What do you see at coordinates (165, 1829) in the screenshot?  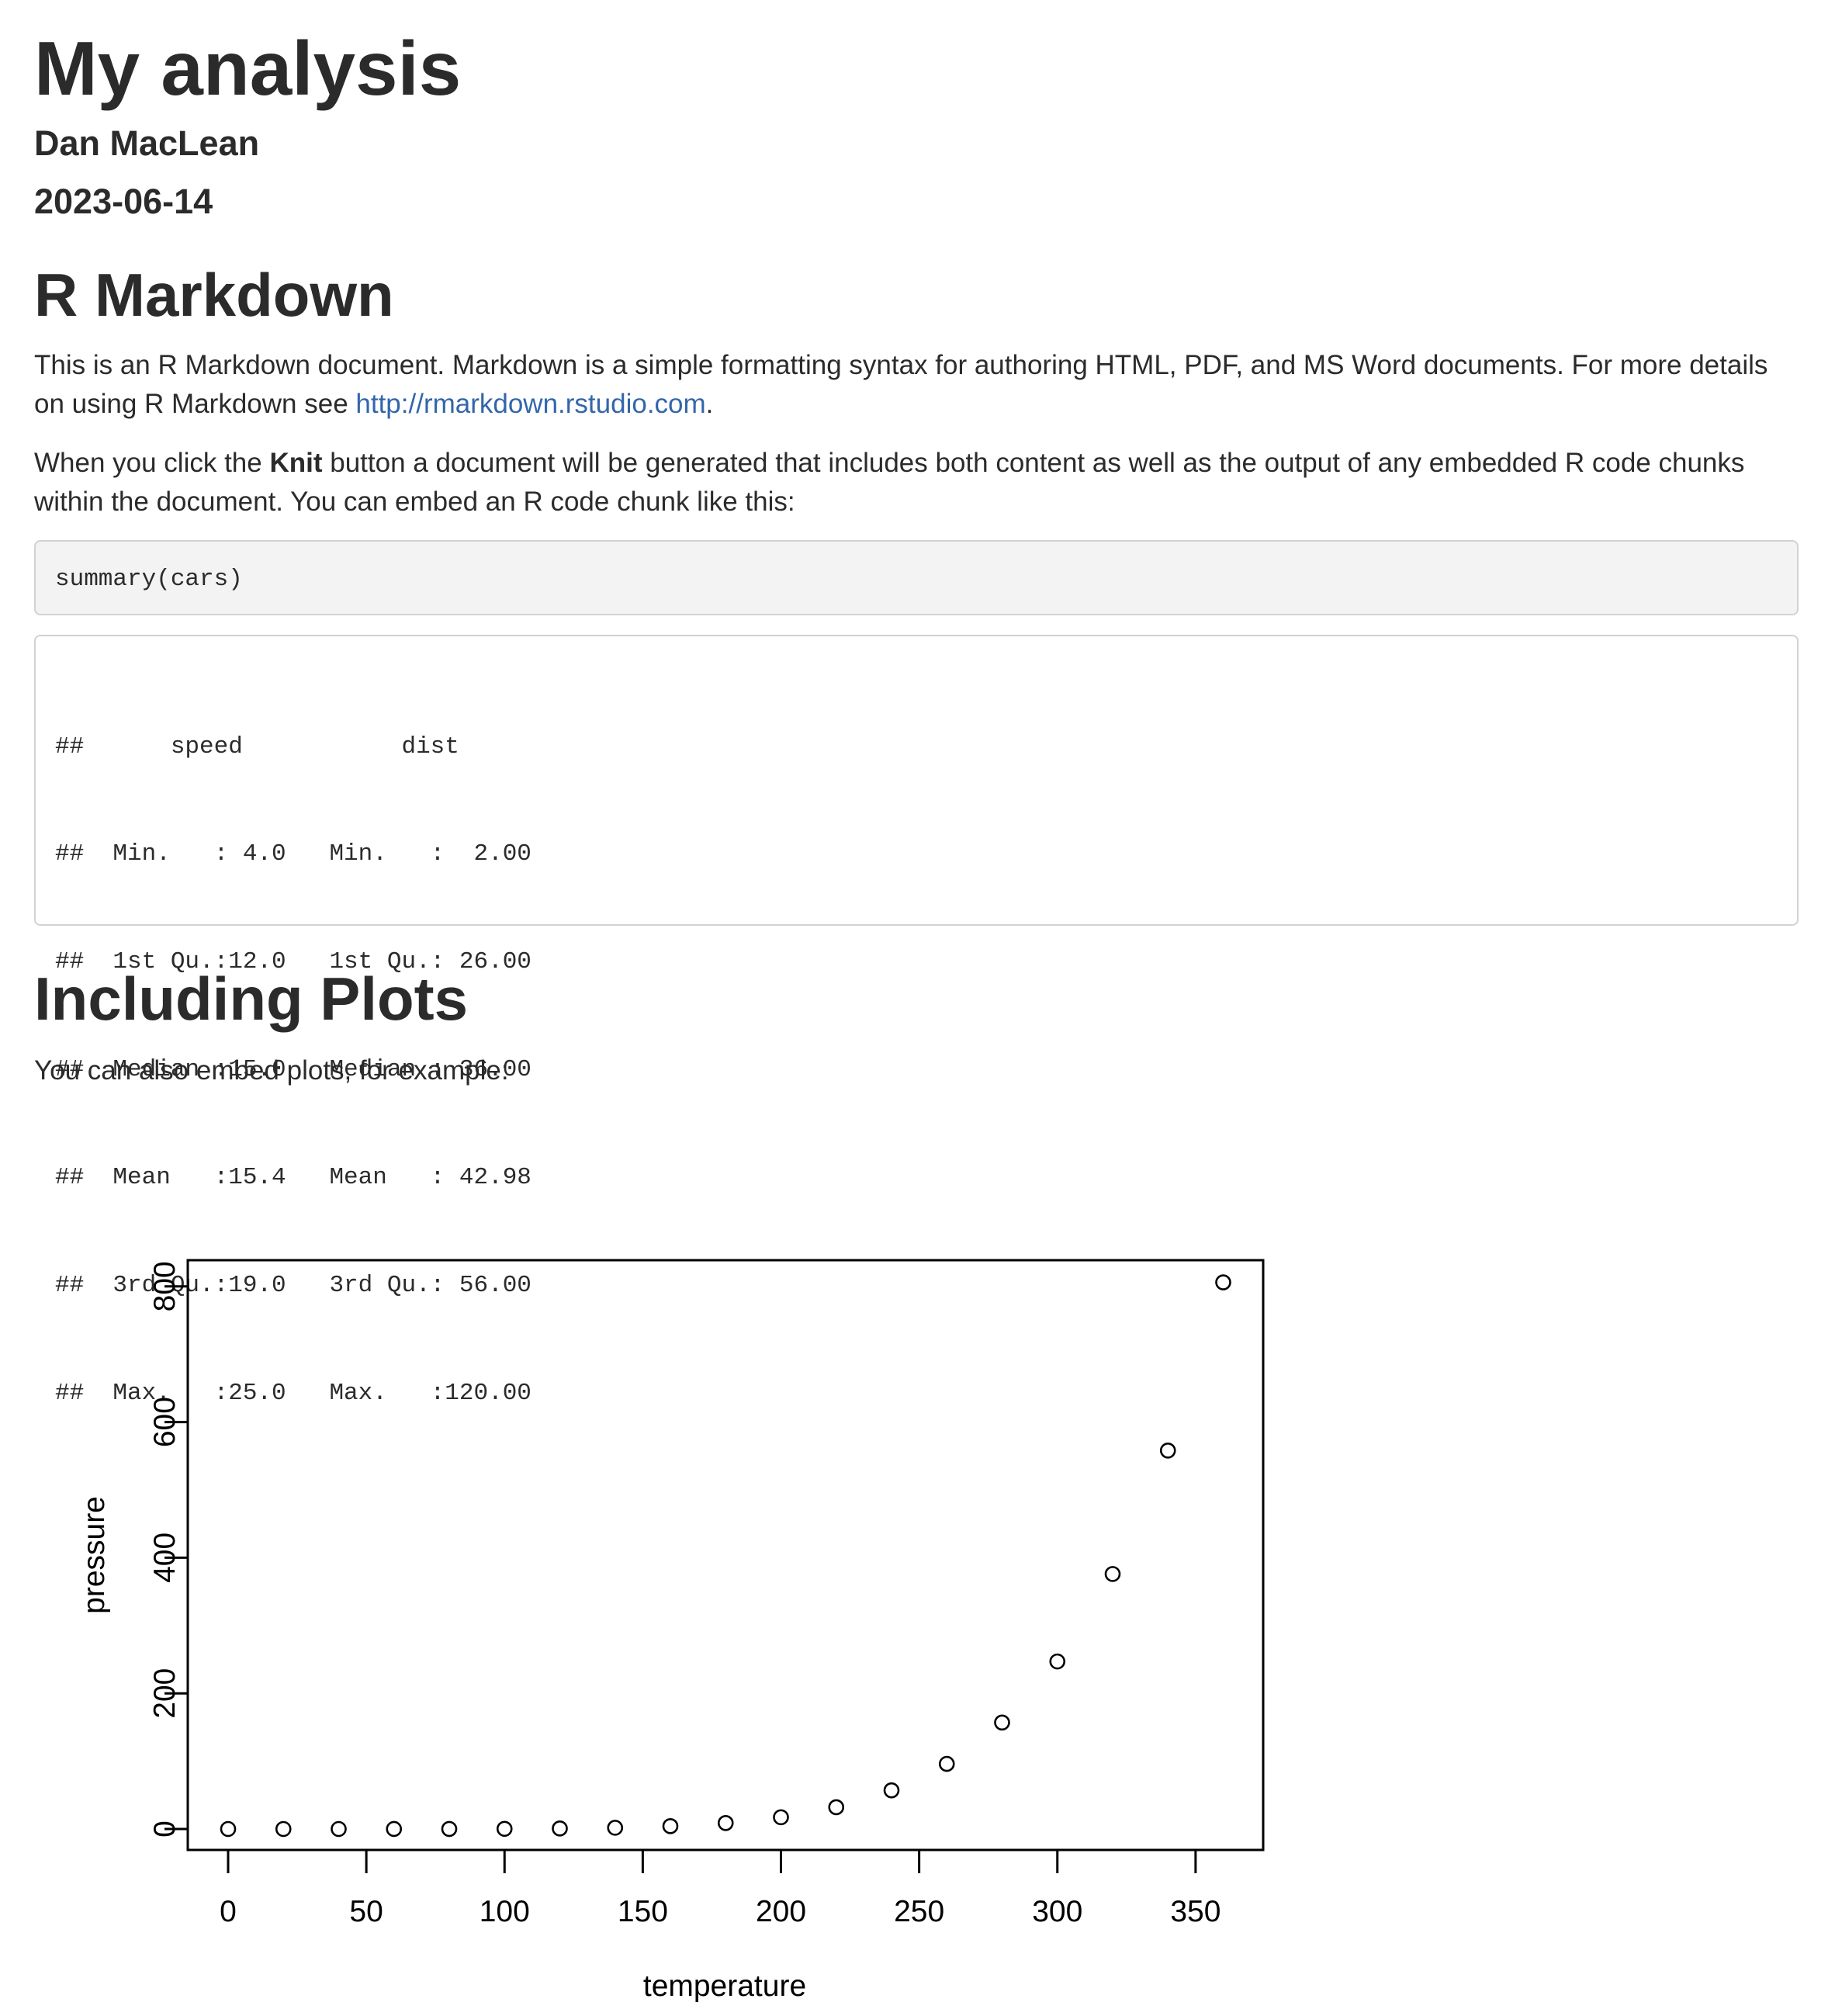 I see `y-tick-label: 0` at bounding box center [165, 1829].